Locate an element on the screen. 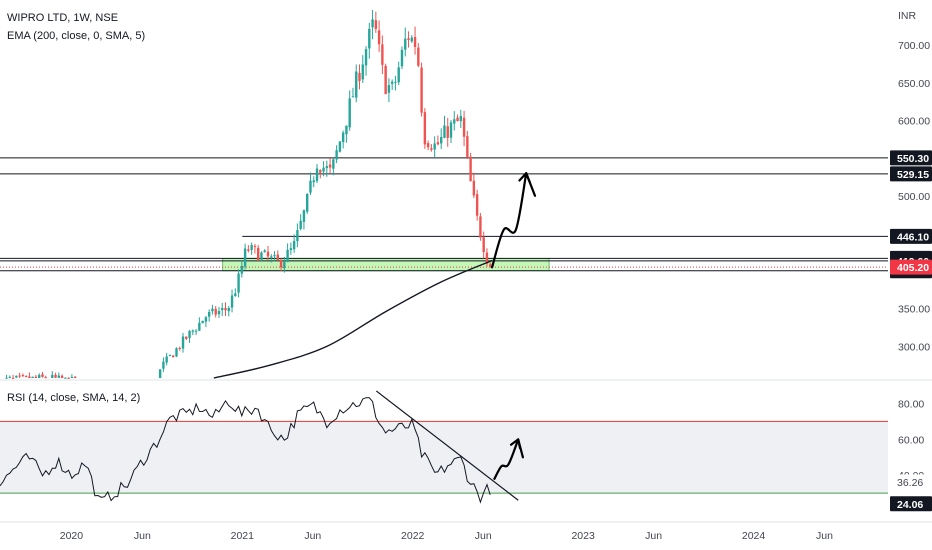 The height and width of the screenshot is (550, 932). level-price-tag: 446.10 is located at coordinates (913, 237).